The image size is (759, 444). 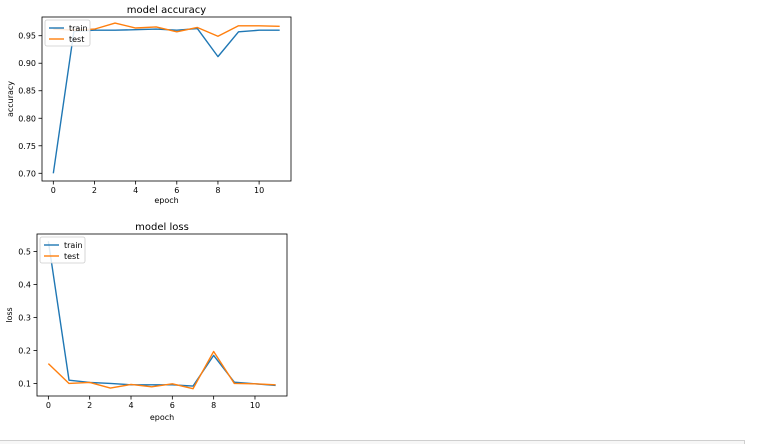 What do you see at coordinates (24, 350) in the screenshot?
I see `y-tick-label: 0.2` at bounding box center [24, 350].